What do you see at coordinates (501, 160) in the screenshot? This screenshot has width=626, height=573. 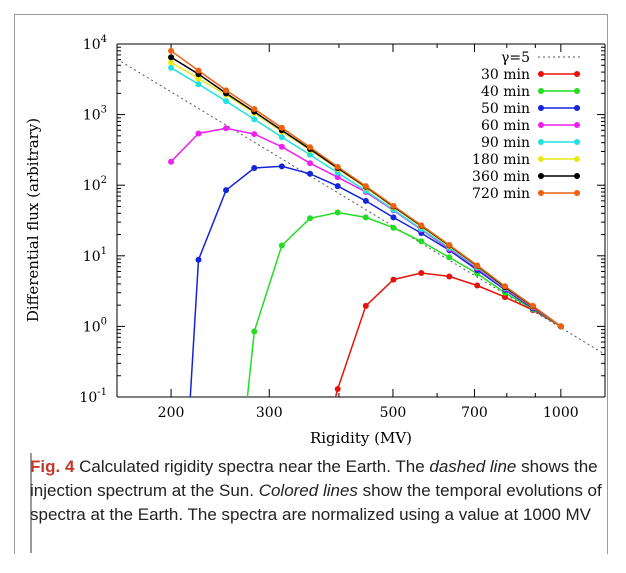 I see `legend-label: 180 min` at bounding box center [501, 160].